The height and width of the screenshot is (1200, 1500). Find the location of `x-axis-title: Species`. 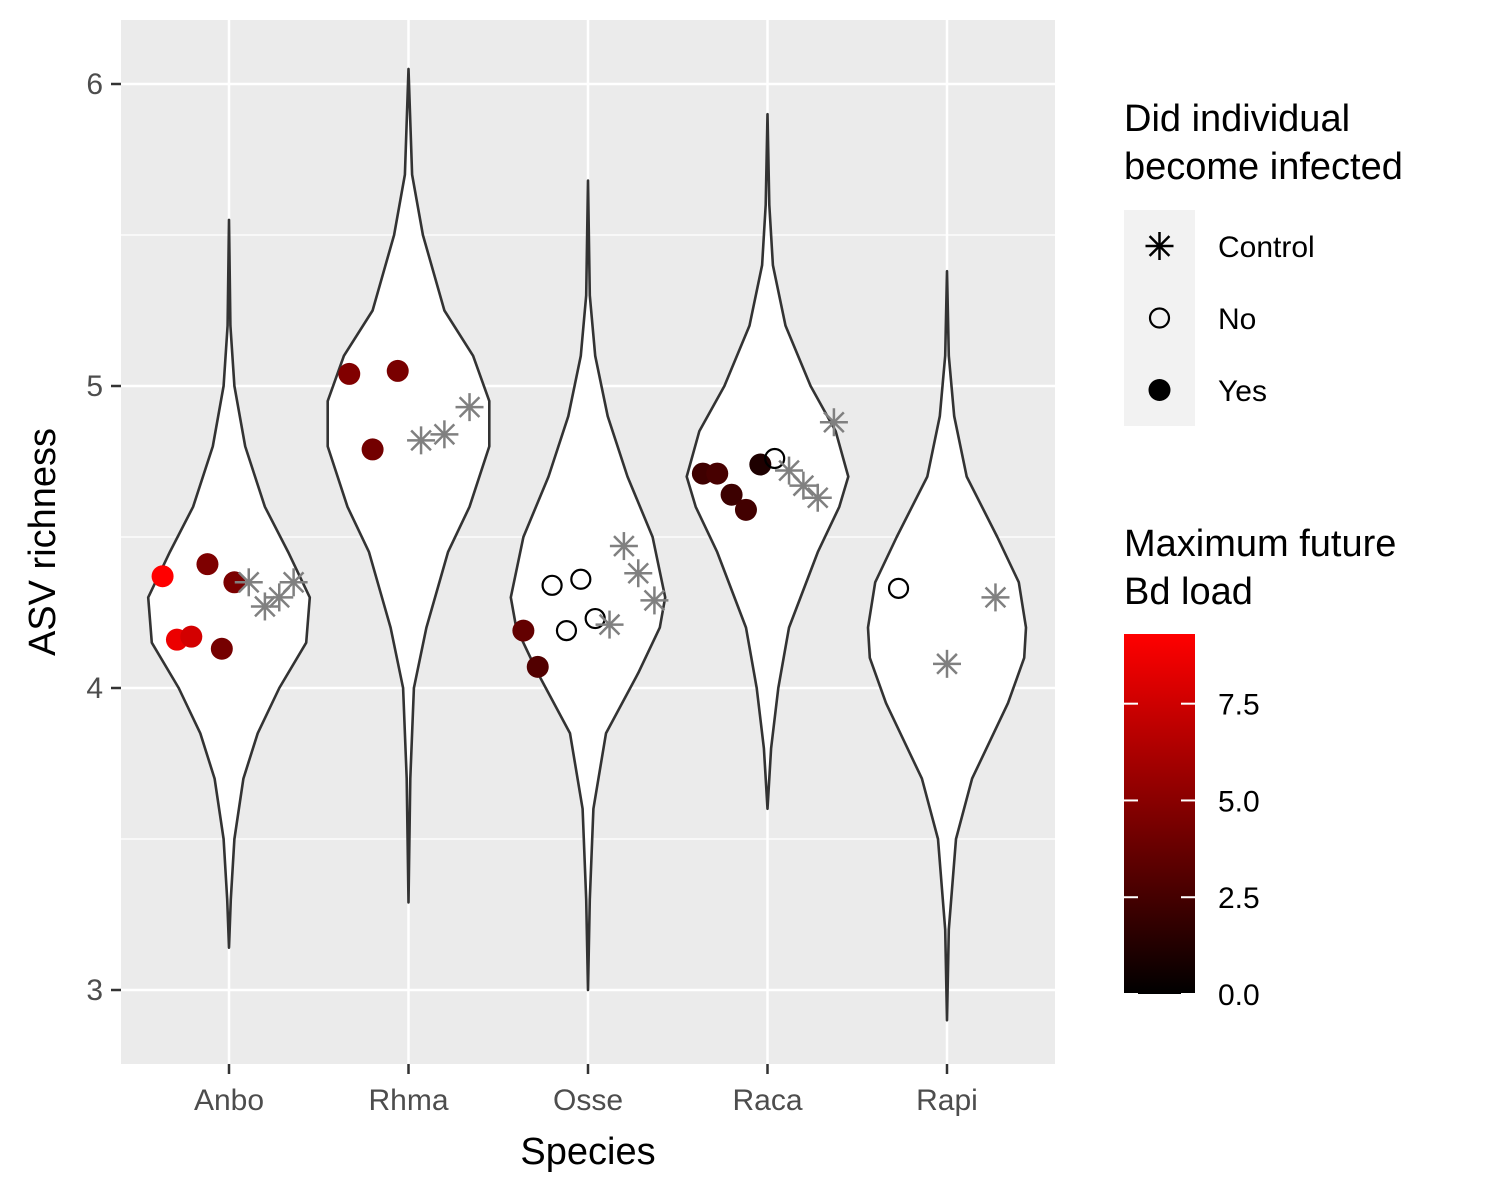

x-axis-title: Species is located at coordinates (587, 1152).